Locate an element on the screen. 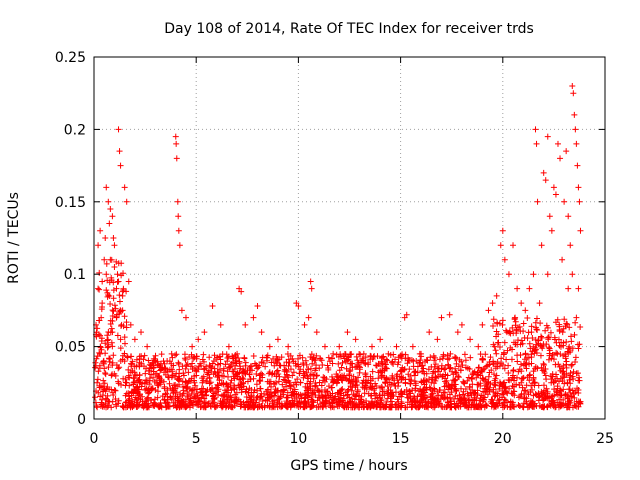  x-tick-label: 0 is located at coordinates (94, 439).